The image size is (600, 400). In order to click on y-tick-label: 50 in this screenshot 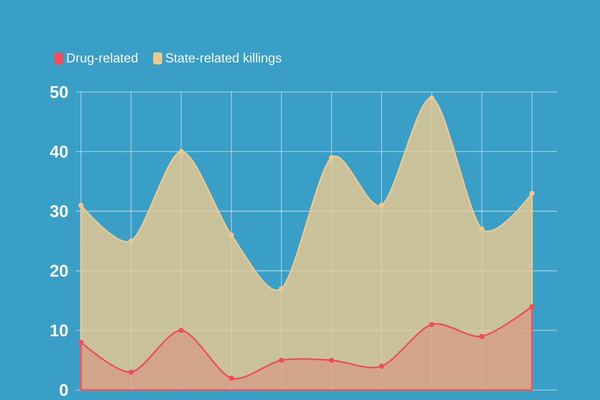, I will do `click(59, 92)`.